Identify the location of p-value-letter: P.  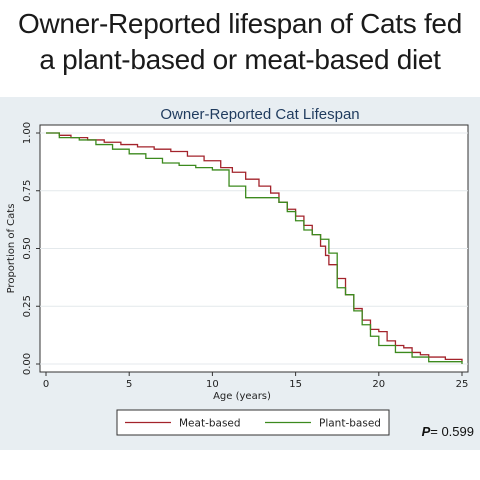
(426, 431).